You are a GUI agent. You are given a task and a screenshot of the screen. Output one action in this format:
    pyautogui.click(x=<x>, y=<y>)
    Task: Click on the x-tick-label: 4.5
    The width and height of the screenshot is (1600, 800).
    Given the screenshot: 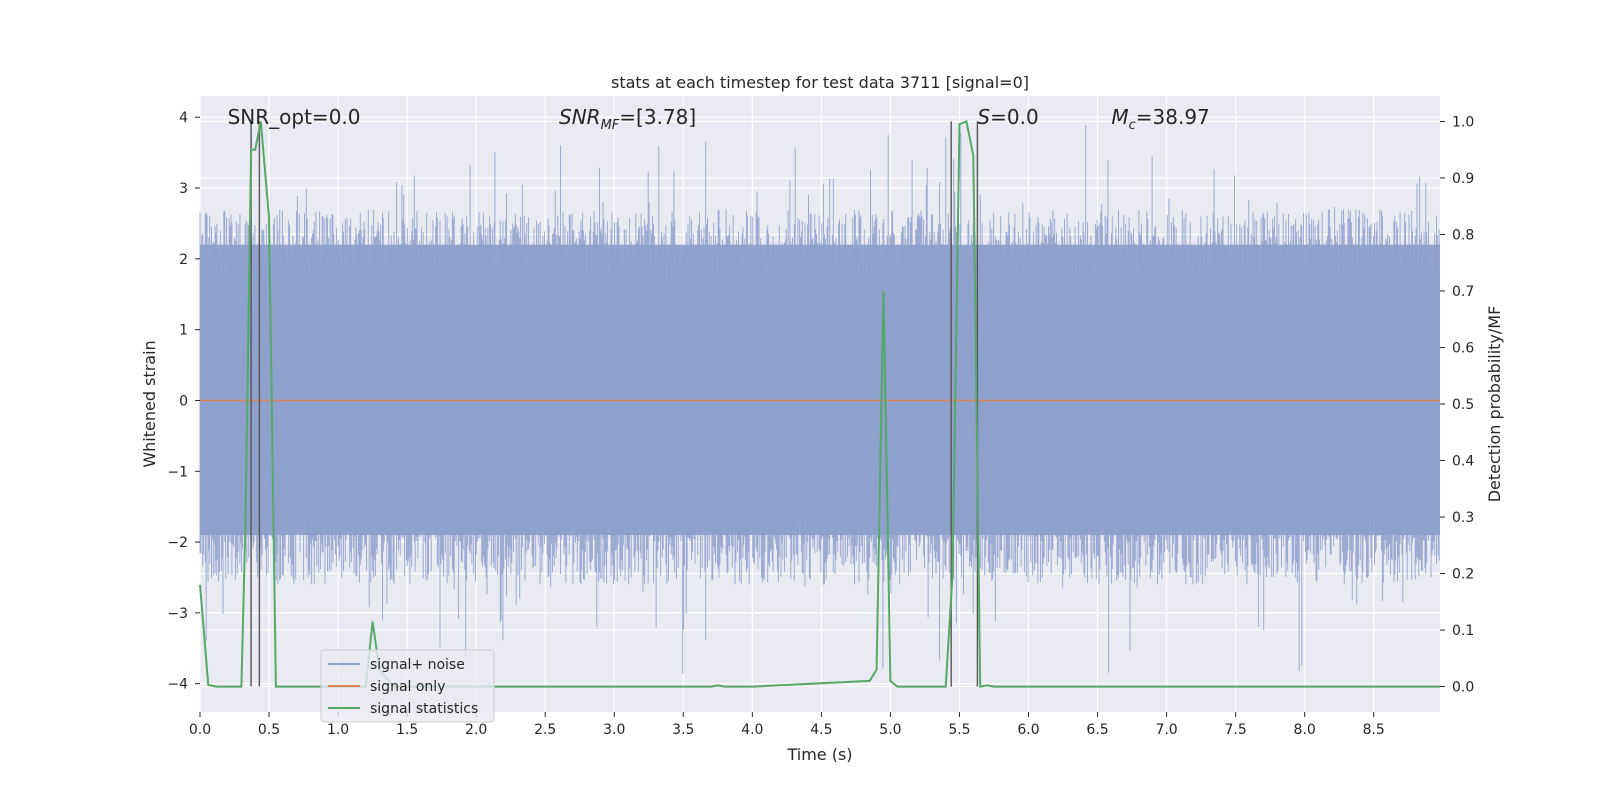 What is the action you would take?
    pyautogui.click(x=821, y=730)
    